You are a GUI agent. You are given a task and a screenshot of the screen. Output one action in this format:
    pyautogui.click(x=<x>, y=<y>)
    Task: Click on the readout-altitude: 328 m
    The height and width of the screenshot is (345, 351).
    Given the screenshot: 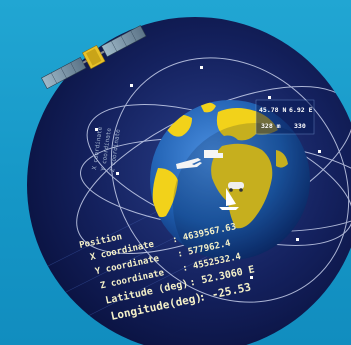 What is the action you would take?
    pyautogui.click(x=271, y=126)
    